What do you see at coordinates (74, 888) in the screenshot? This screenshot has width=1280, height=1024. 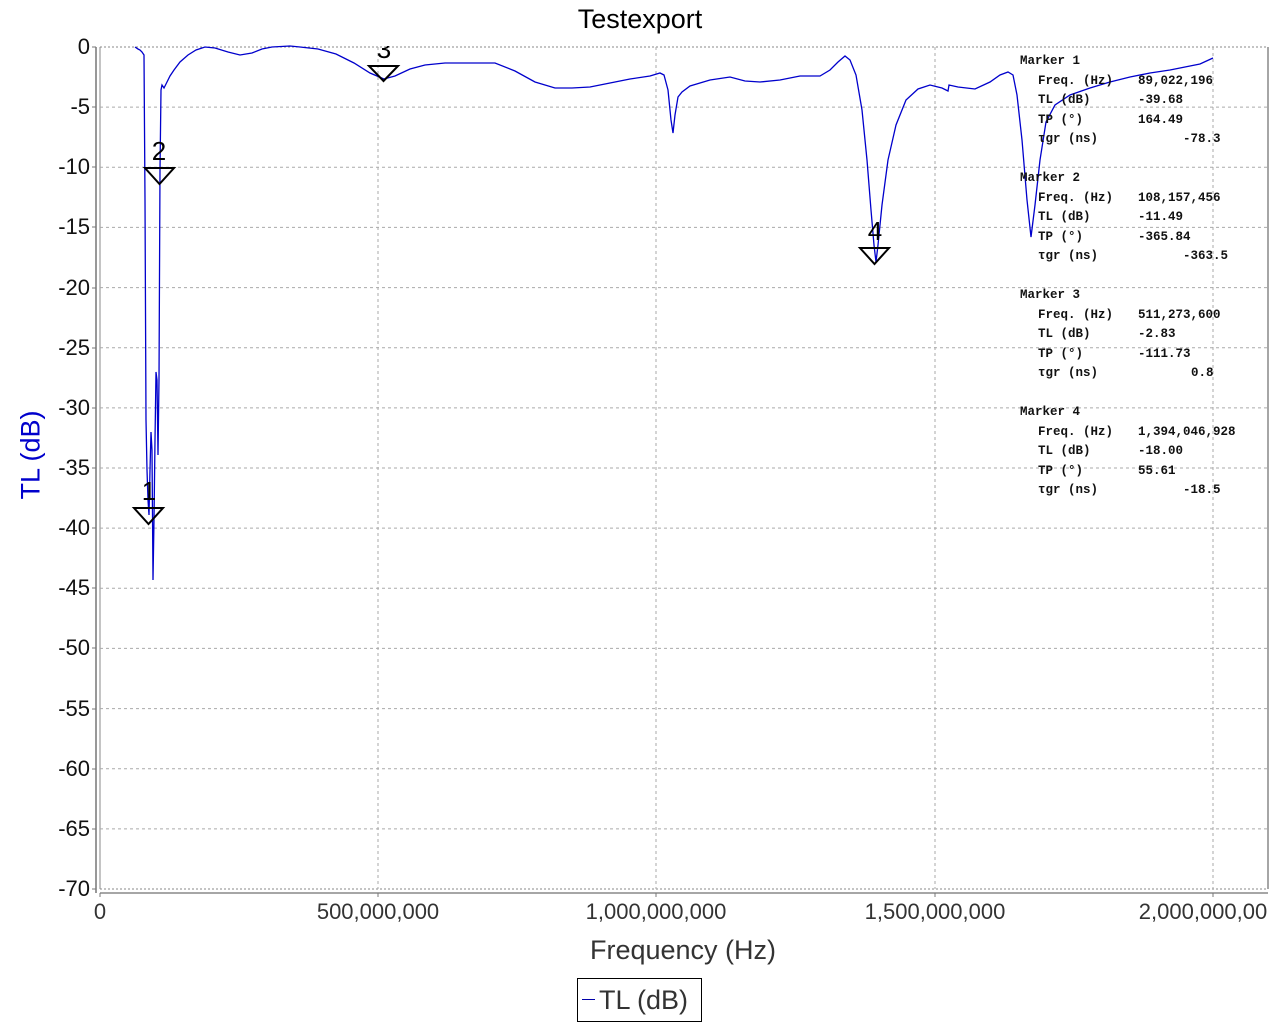 I see `y-tick-label: -70` at bounding box center [74, 888].